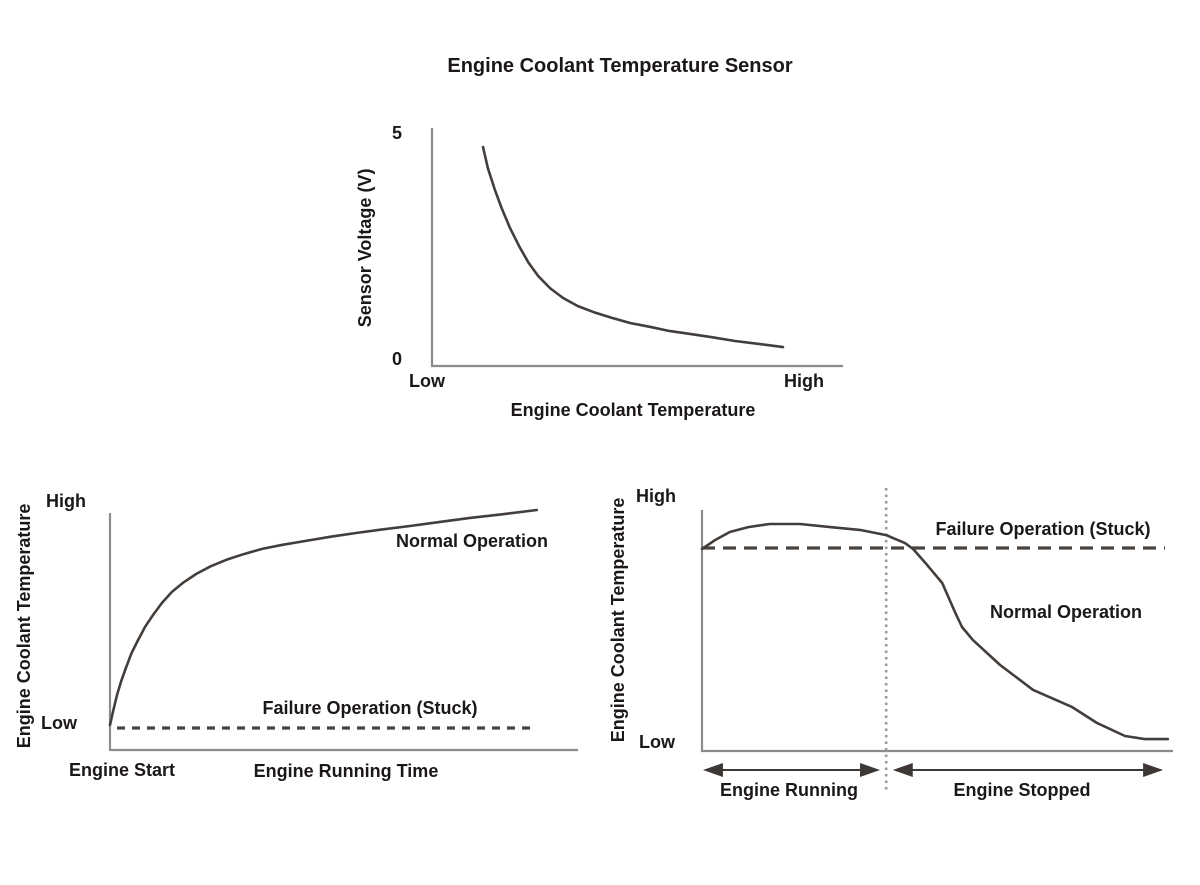  Describe the element at coordinates (870, 770) in the screenshot. I see `engine-running-range-right-arrowhead-icon` at that location.